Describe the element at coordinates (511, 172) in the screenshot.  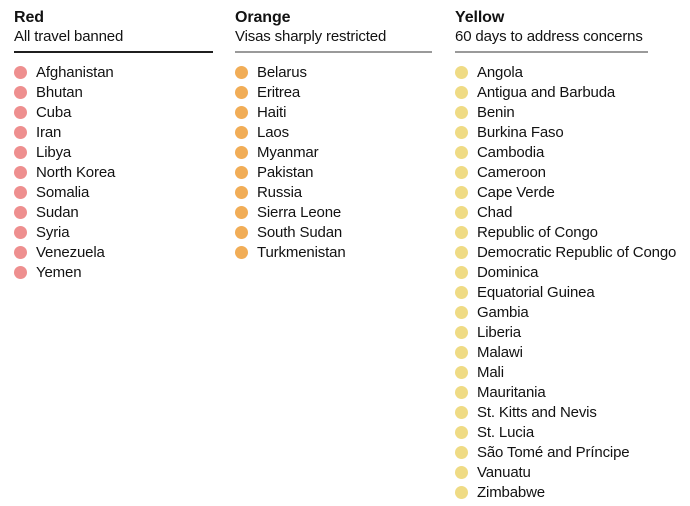
I see `country-label: Cameroon` at that location.